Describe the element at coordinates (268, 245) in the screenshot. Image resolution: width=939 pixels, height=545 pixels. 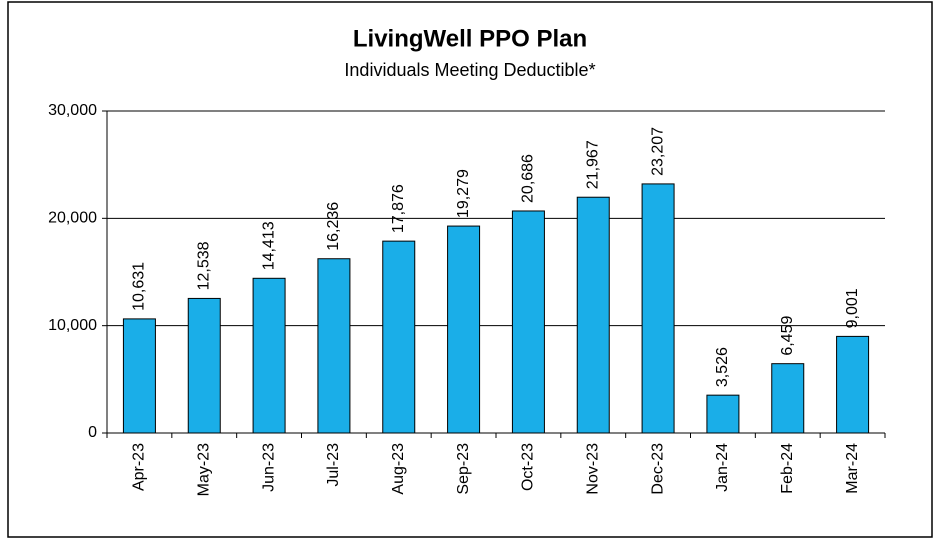
I see `data-label: 14,413` at that location.